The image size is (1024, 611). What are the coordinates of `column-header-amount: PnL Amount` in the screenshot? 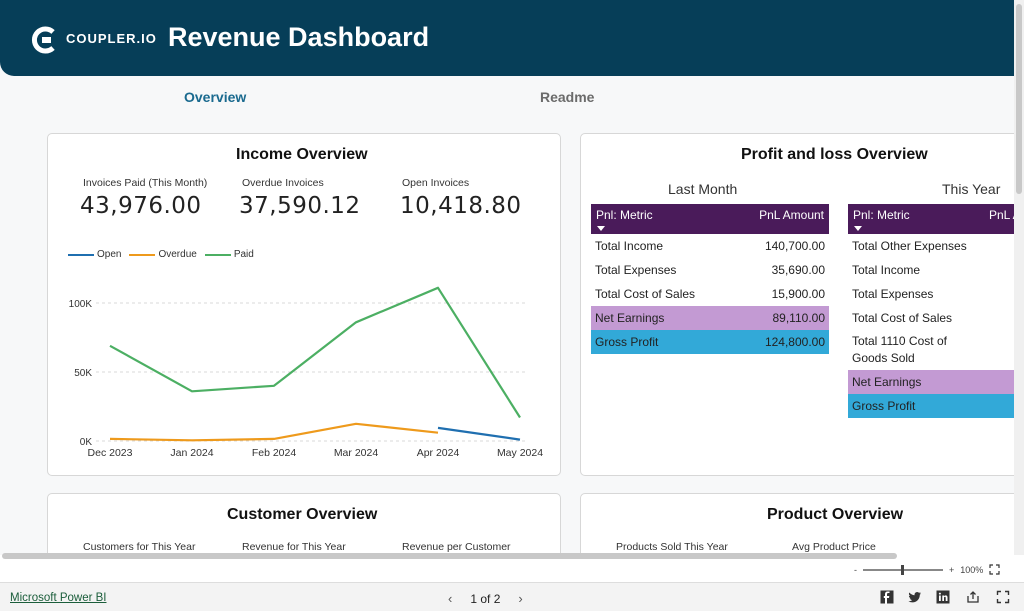 It's located at (775, 219).